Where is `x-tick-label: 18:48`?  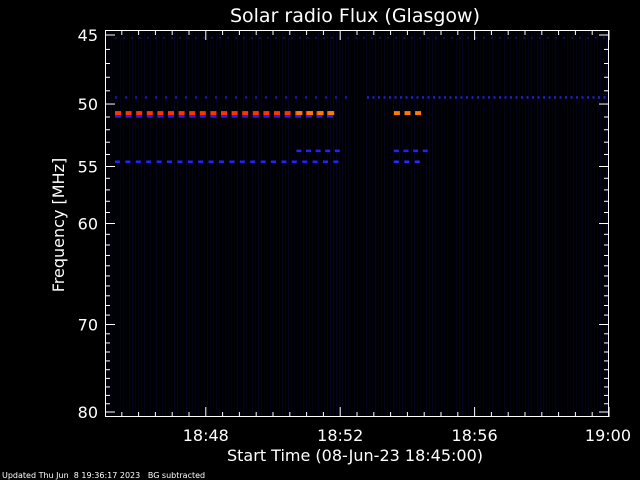
x-tick-label: 18:48 is located at coordinates (206, 435).